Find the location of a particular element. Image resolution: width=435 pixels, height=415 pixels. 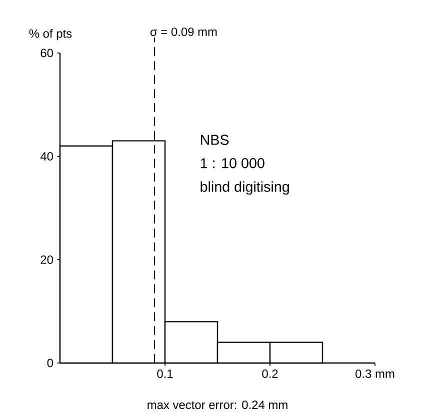

x-tick-label: 0.2 is located at coordinates (270, 374).